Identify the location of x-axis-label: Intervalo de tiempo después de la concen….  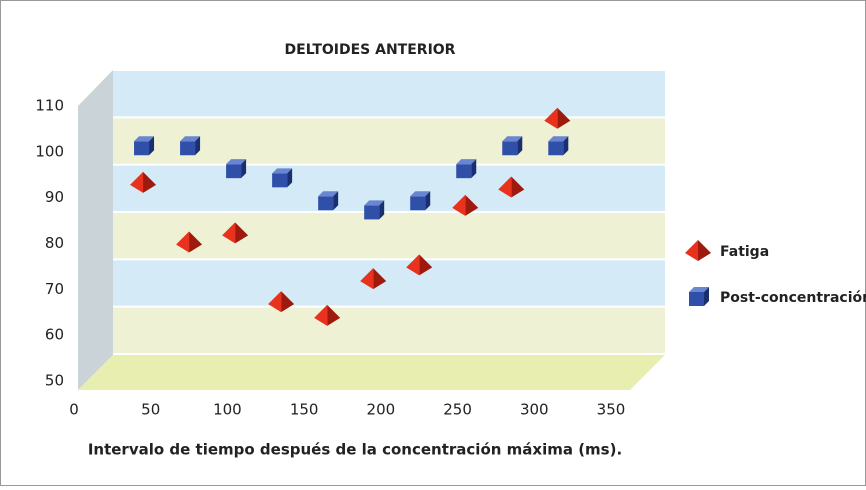
(355, 450).